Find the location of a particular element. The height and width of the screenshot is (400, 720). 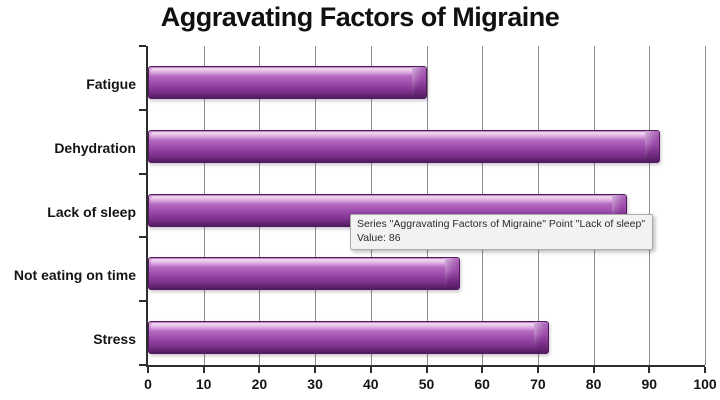

y-axis-label-dehydration: Dehydration is located at coordinates (95, 147).